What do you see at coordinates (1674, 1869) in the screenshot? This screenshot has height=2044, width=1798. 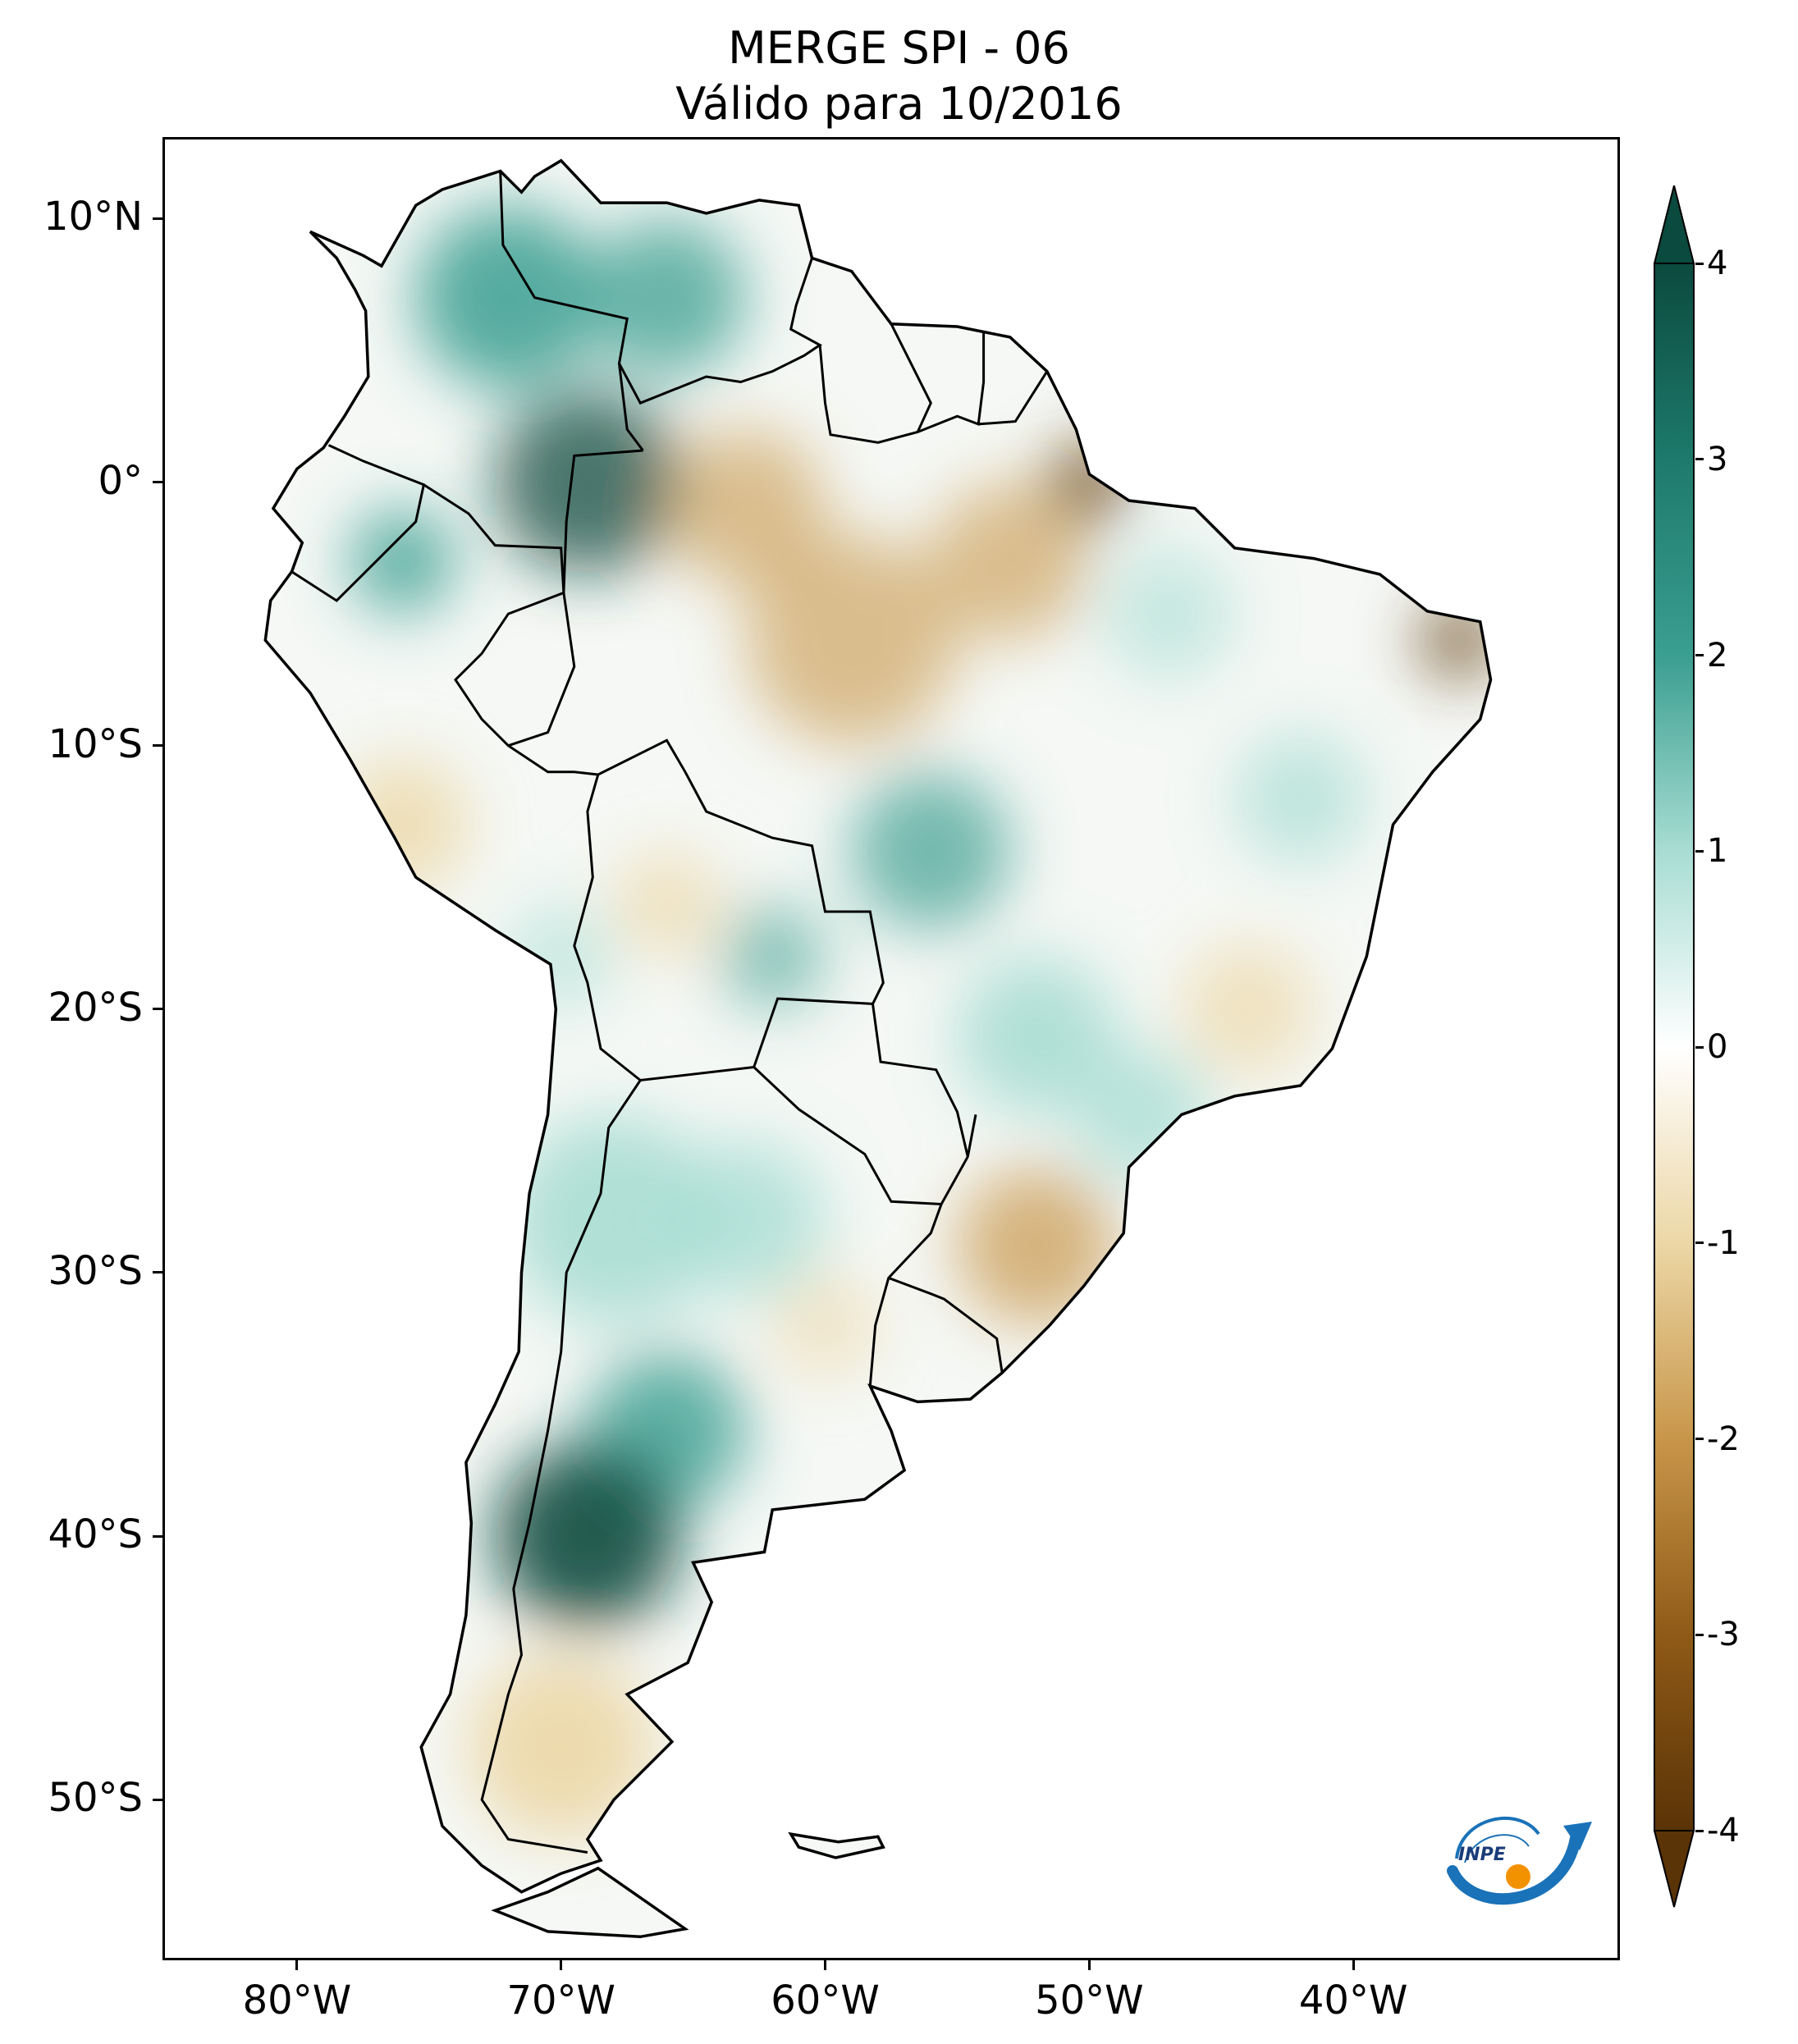 I see `colorbar-extend-bottom` at bounding box center [1674, 1869].